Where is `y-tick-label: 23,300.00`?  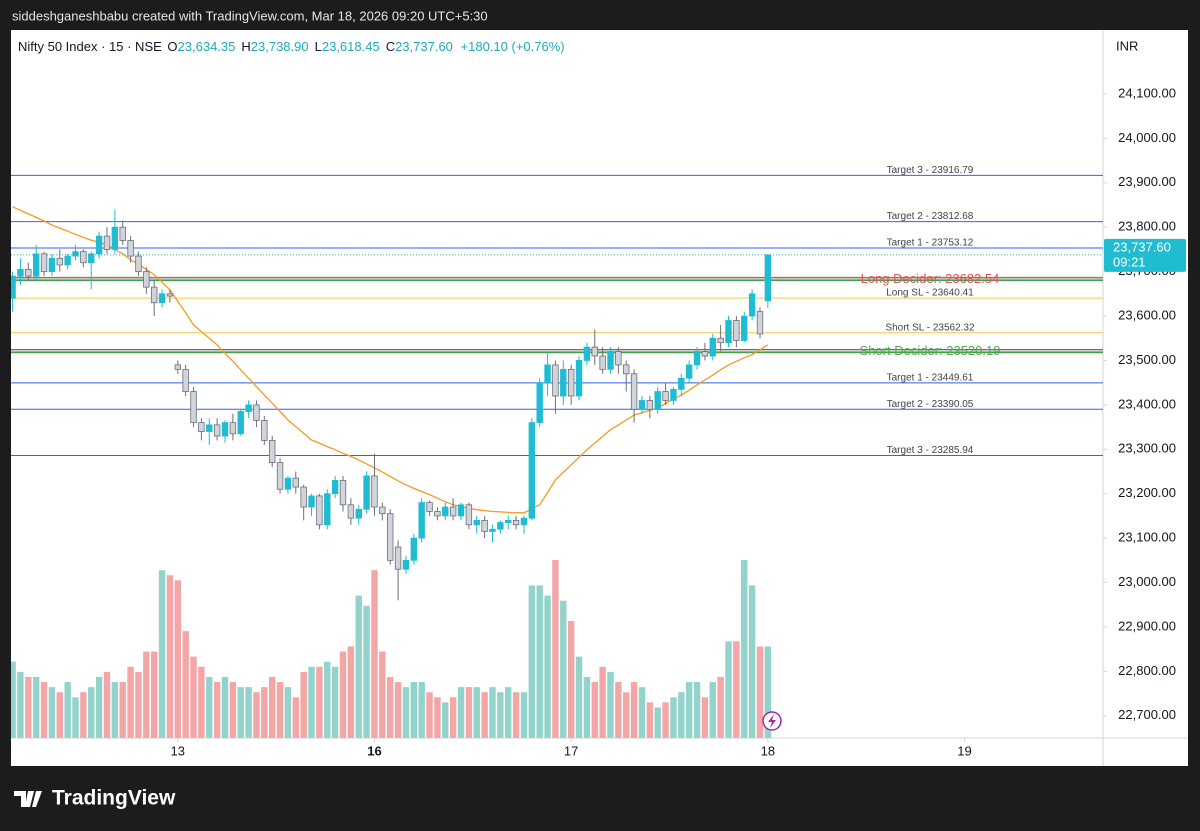 y-tick-label: 23,300.00 is located at coordinates (1147, 448).